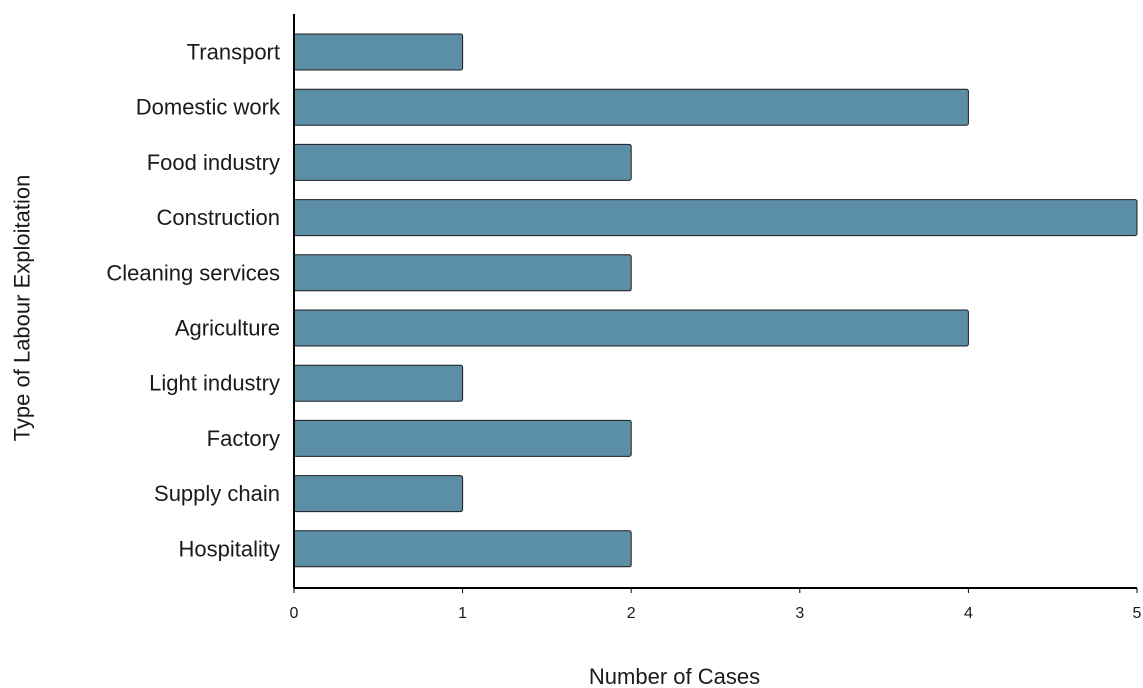  What do you see at coordinates (22, 308) in the screenshot?
I see `y-axis-title: Type of Labour Exploitation` at bounding box center [22, 308].